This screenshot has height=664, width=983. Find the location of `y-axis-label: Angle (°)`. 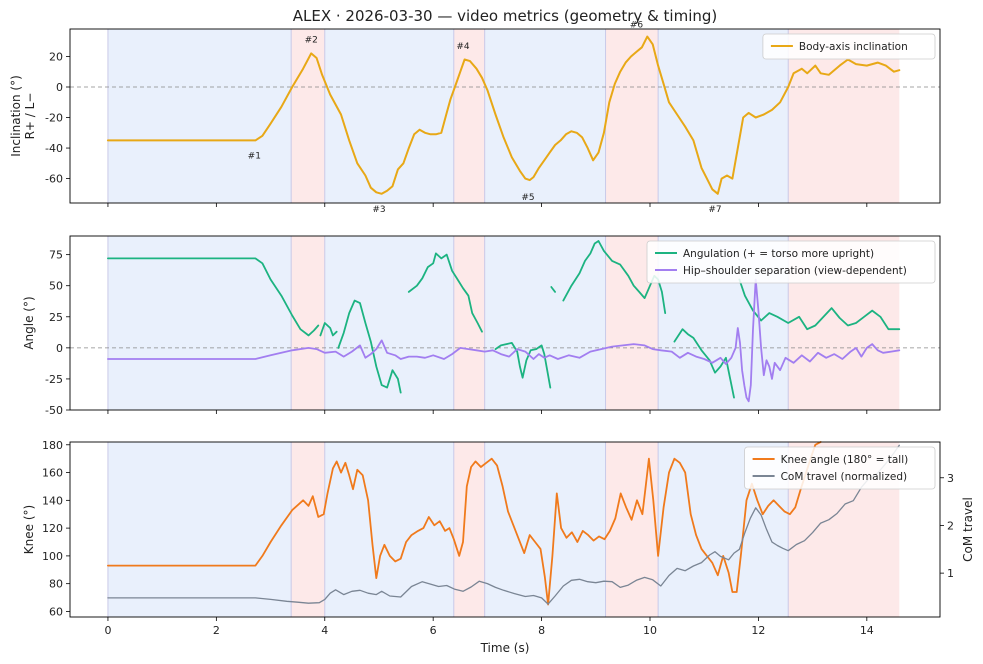

y-axis-label: Angle (°) is located at coordinates (29, 322).